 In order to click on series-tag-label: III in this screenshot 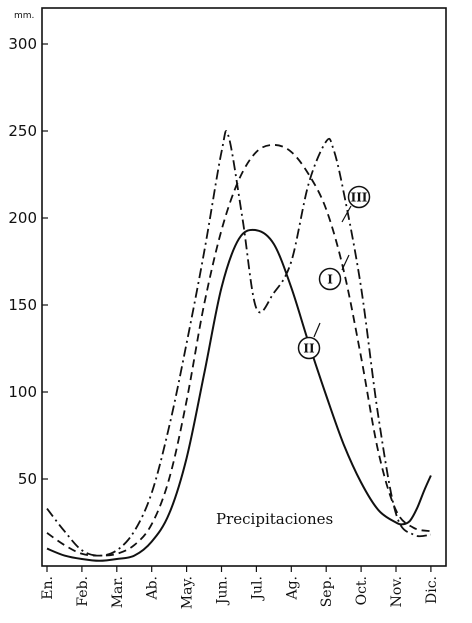, I will do `click(359, 198)`.